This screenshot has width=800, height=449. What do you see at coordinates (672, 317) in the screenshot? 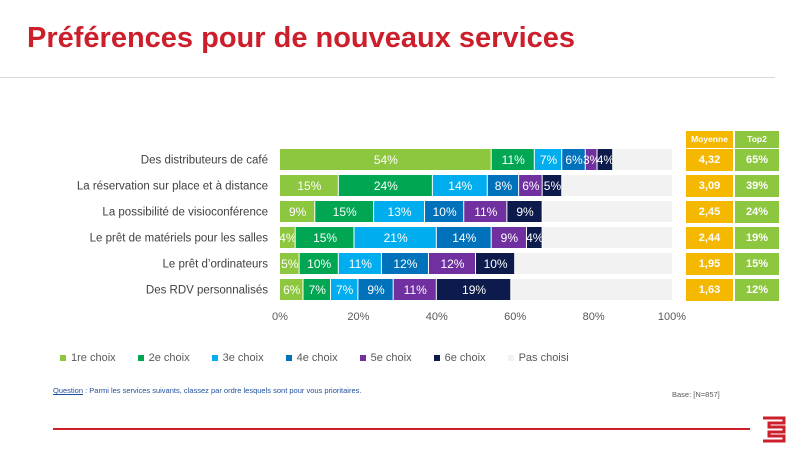
I see `x-tick-label: 100%` at bounding box center [672, 317].